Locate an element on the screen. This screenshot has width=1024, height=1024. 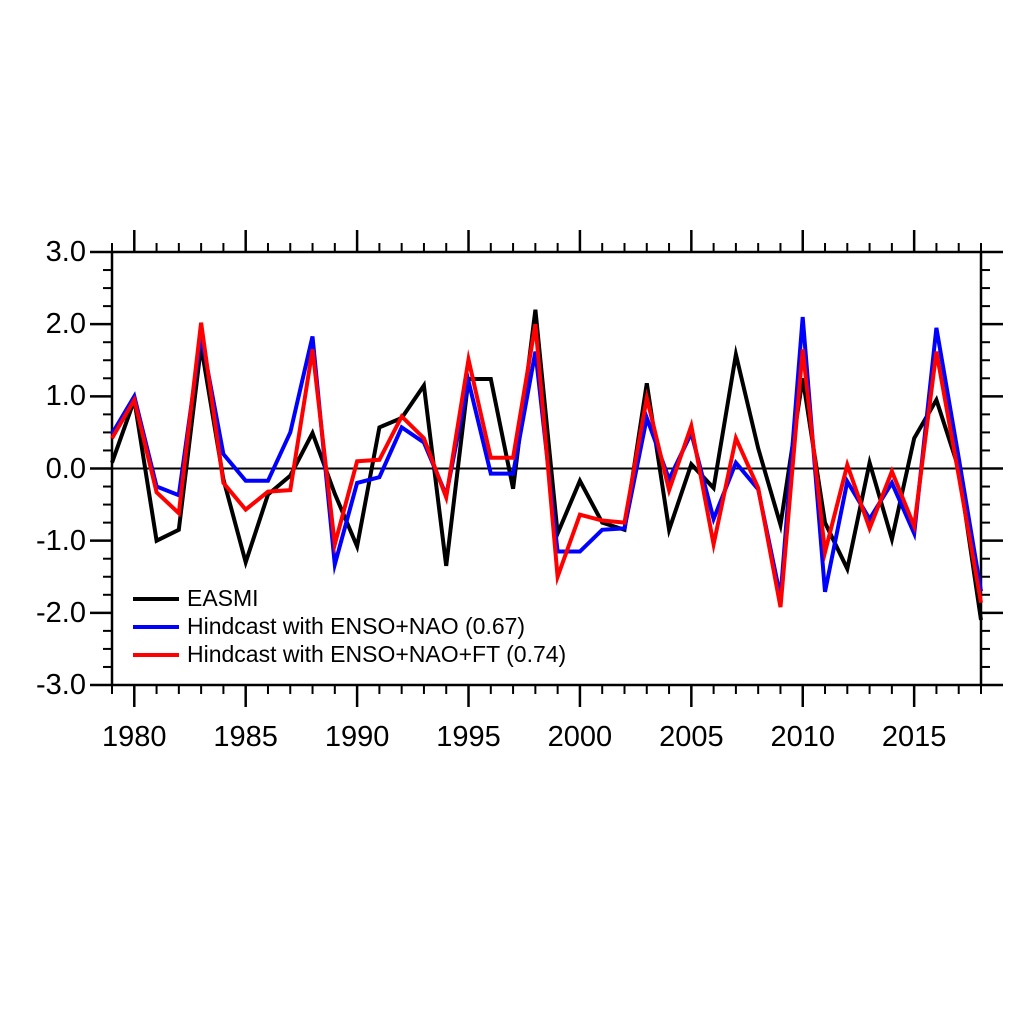
x-tick-label: 2015 is located at coordinates (914, 737).